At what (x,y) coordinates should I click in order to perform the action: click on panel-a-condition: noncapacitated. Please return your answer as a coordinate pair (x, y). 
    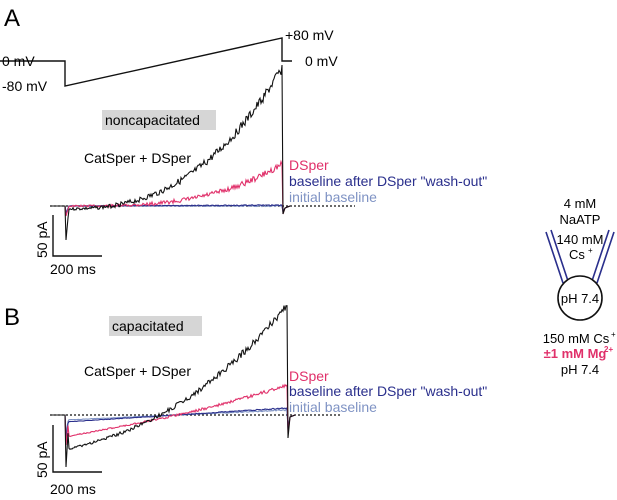
    Looking at the image, I should click on (152, 120).